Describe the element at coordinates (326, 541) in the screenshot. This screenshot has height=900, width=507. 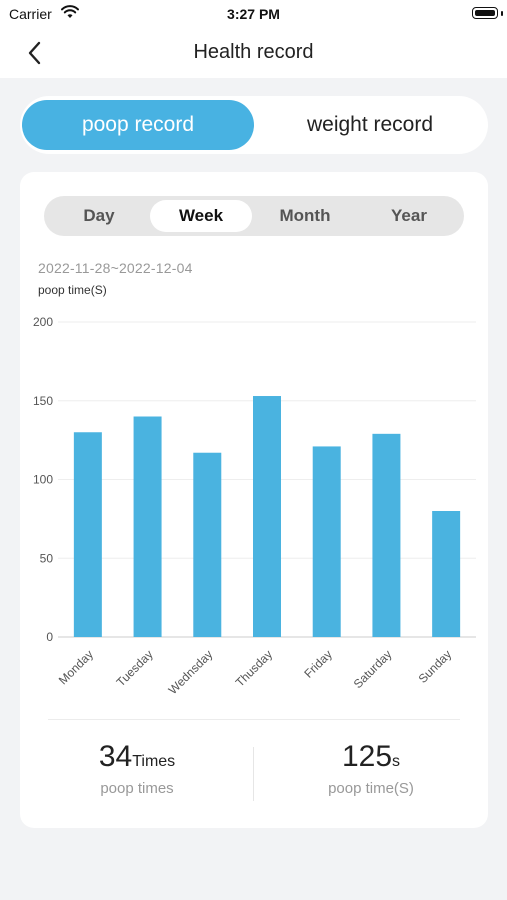
I see `bar-friday` at that location.